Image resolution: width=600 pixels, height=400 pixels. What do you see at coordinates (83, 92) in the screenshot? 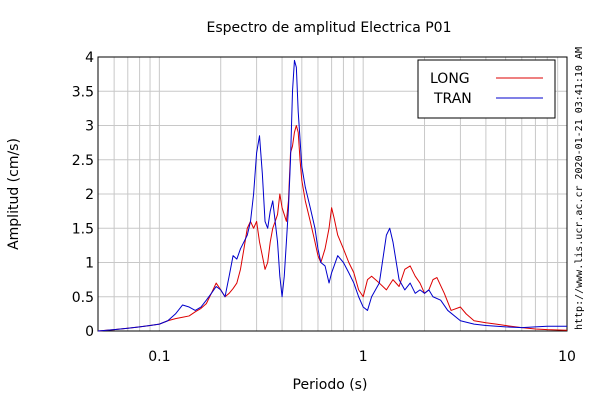
I see `y-tick-label: 3.5` at bounding box center [83, 92].